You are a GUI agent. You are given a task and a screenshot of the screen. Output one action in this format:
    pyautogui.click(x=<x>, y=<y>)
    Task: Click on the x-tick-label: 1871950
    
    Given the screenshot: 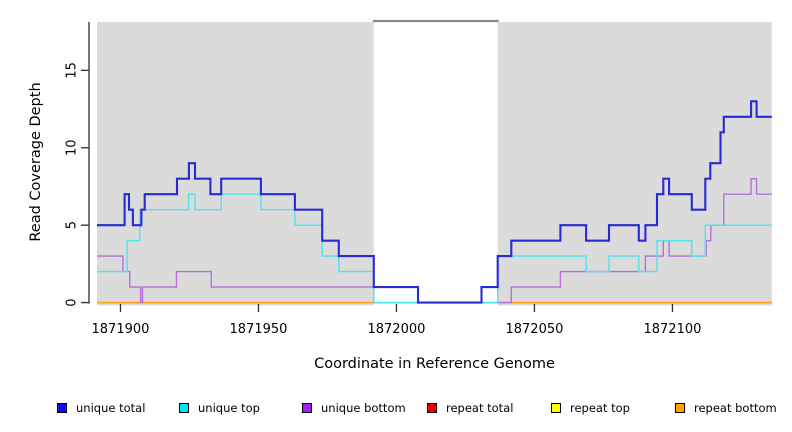 What is the action you would take?
    pyautogui.click(x=259, y=329)
    